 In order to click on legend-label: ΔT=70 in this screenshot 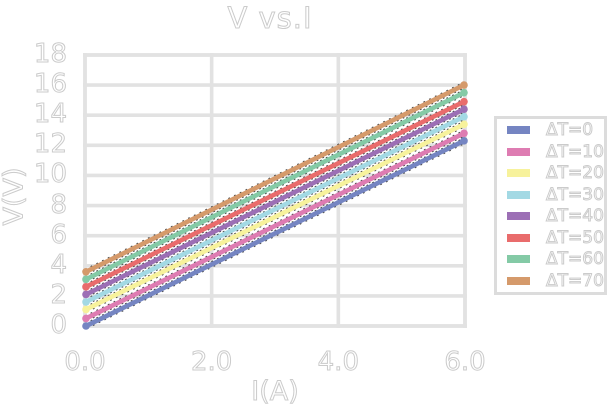, I will do `click(575, 280)`.